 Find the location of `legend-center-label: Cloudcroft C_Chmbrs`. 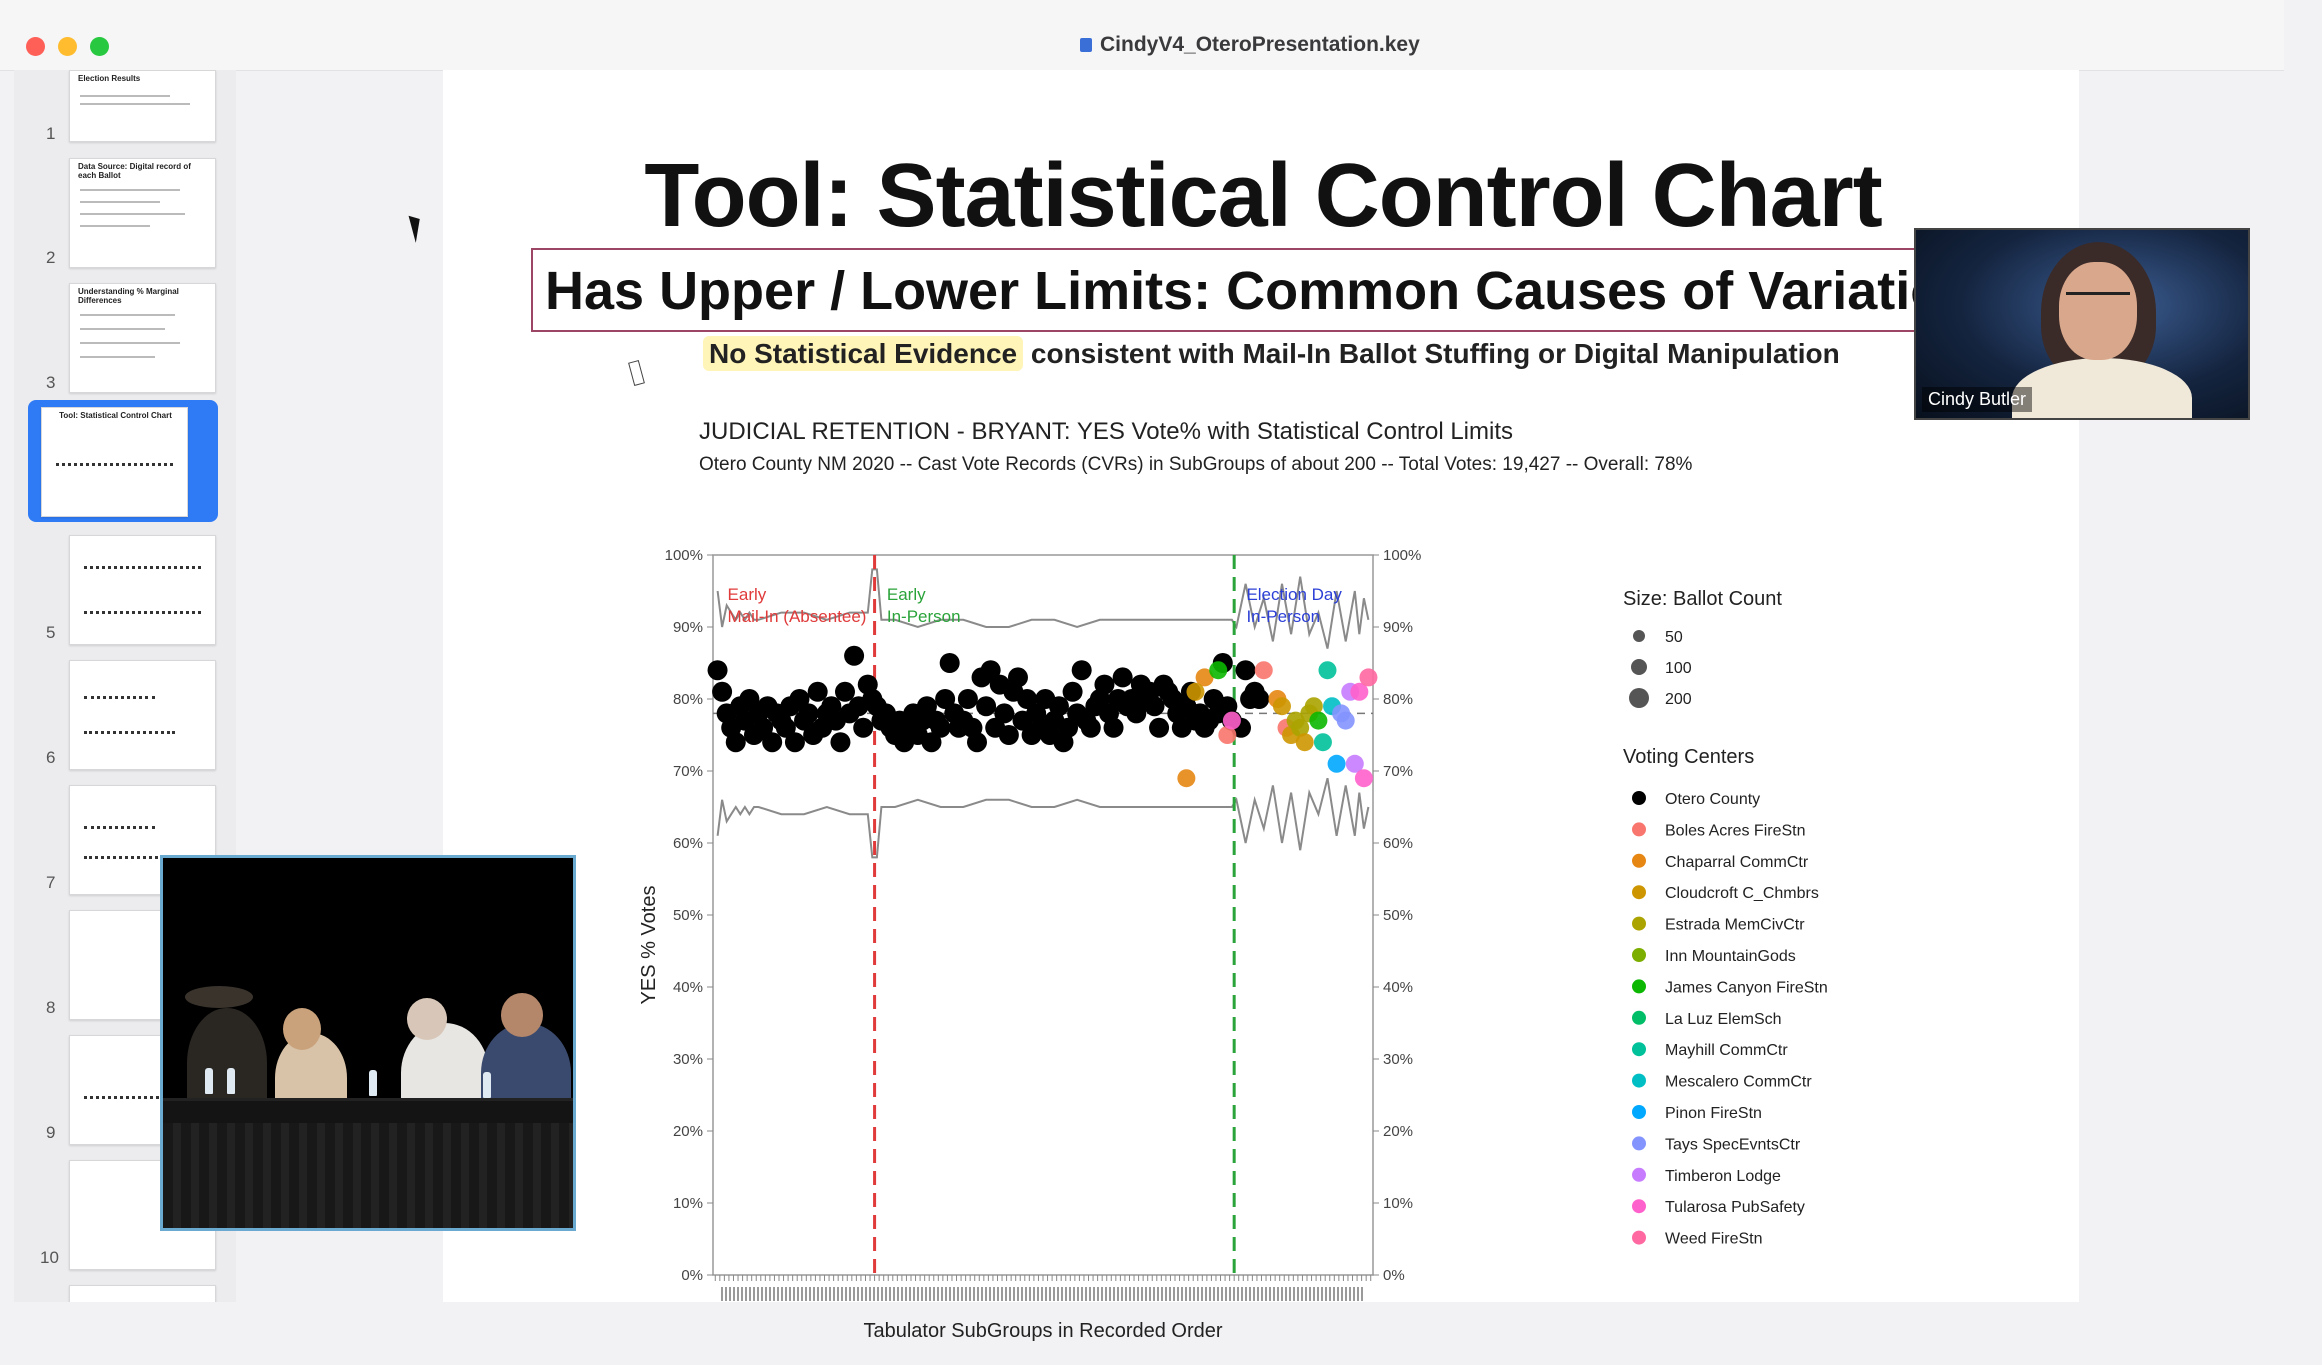

legend-center-label: Cloudcroft C_Chmbrs is located at coordinates (1742, 893).